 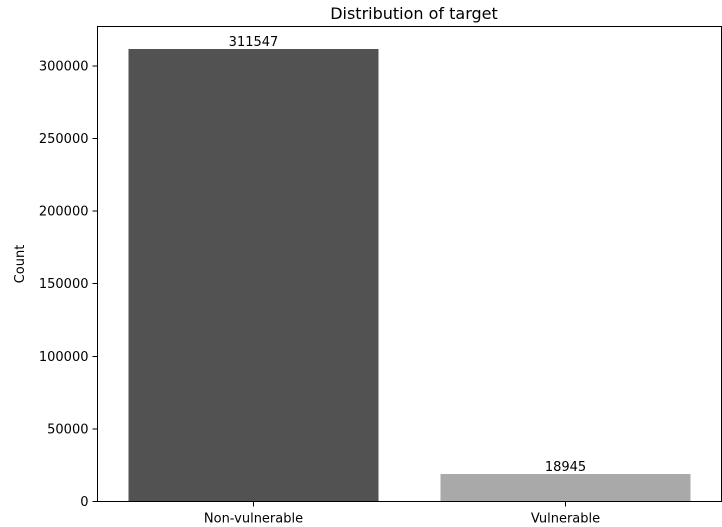 What do you see at coordinates (414, 13) in the screenshot?
I see `chart-title: Distribution of target` at bounding box center [414, 13].